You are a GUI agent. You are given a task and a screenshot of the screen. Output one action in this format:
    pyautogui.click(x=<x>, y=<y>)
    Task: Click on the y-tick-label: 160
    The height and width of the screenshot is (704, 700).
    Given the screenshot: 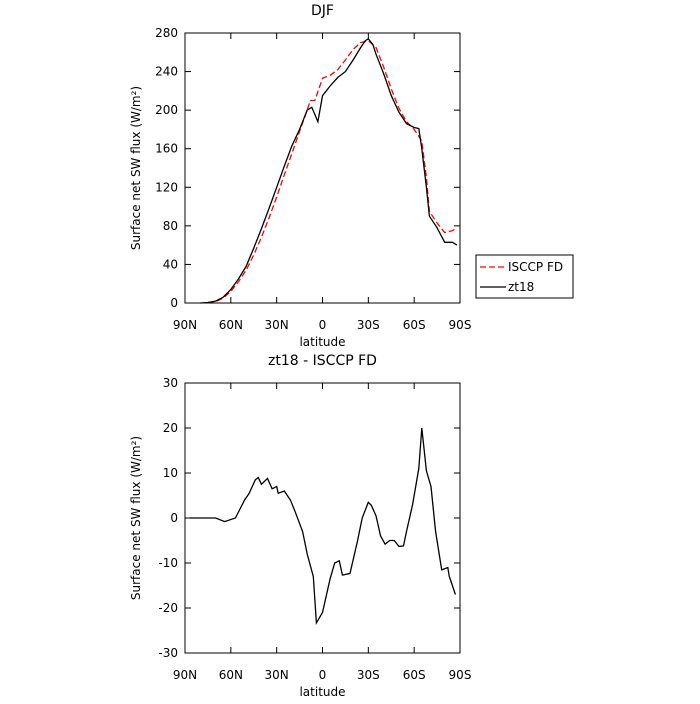 What is the action you would take?
    pyautogui.click(x=166, y=149)
    